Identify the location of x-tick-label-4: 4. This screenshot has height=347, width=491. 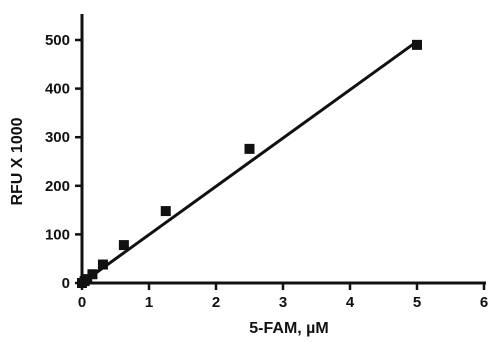
(350, 302).